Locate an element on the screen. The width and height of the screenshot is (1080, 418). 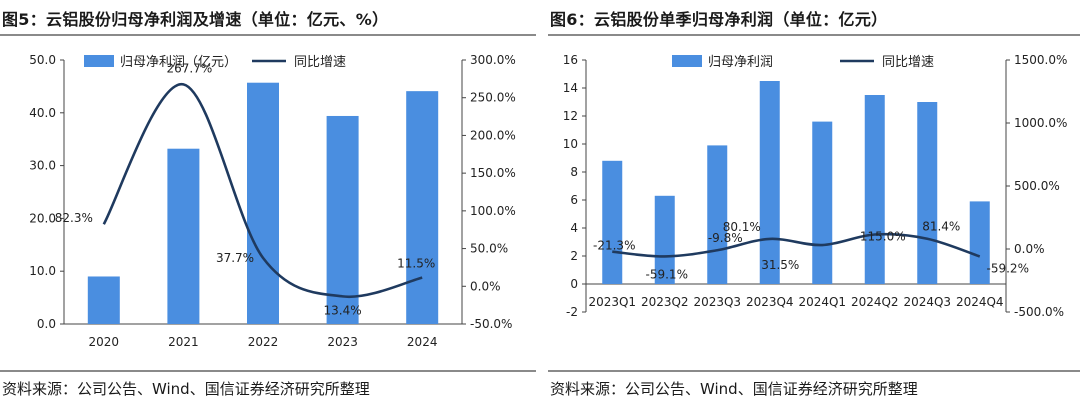
y-tick-label-right: -500.0% is located at coordinates (1039, 312).